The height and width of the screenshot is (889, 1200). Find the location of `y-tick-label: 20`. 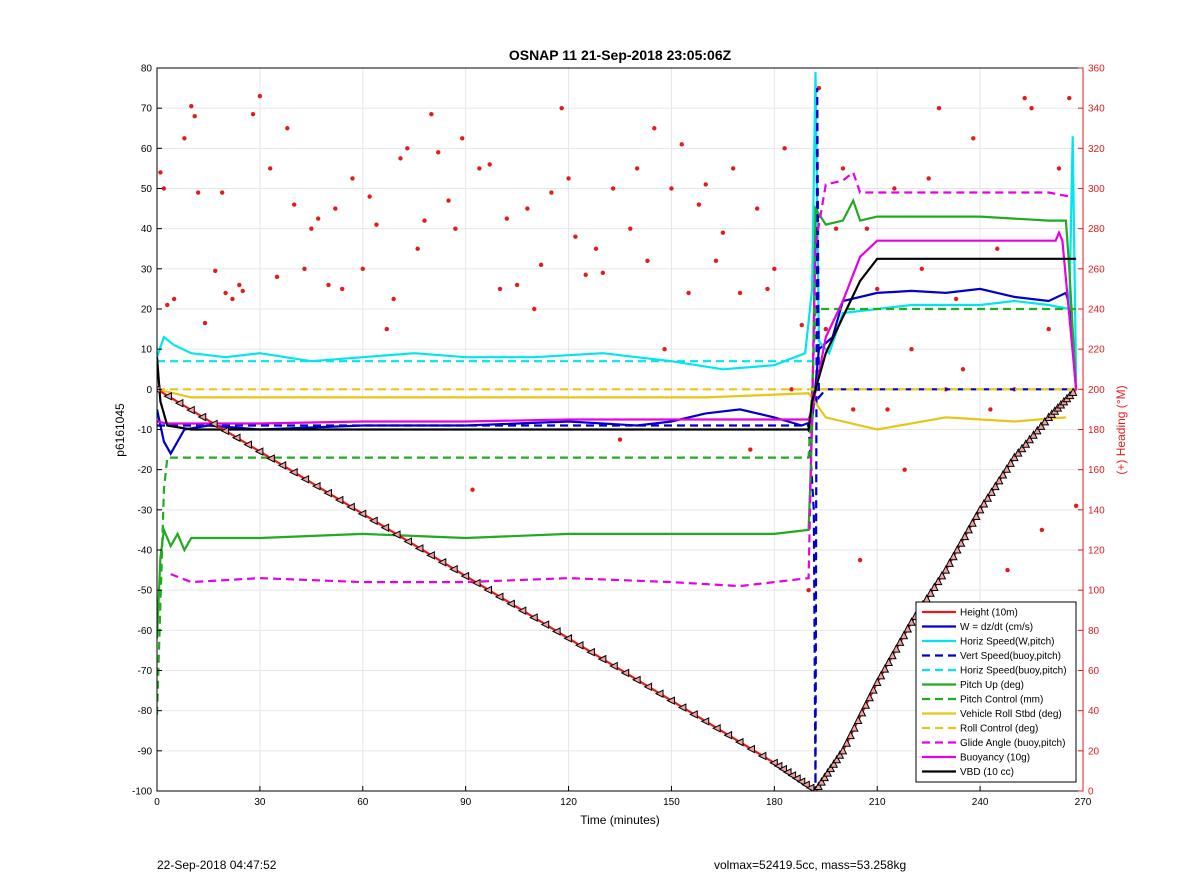

y-tick-label: 20 is located at coordinates (147, 310).